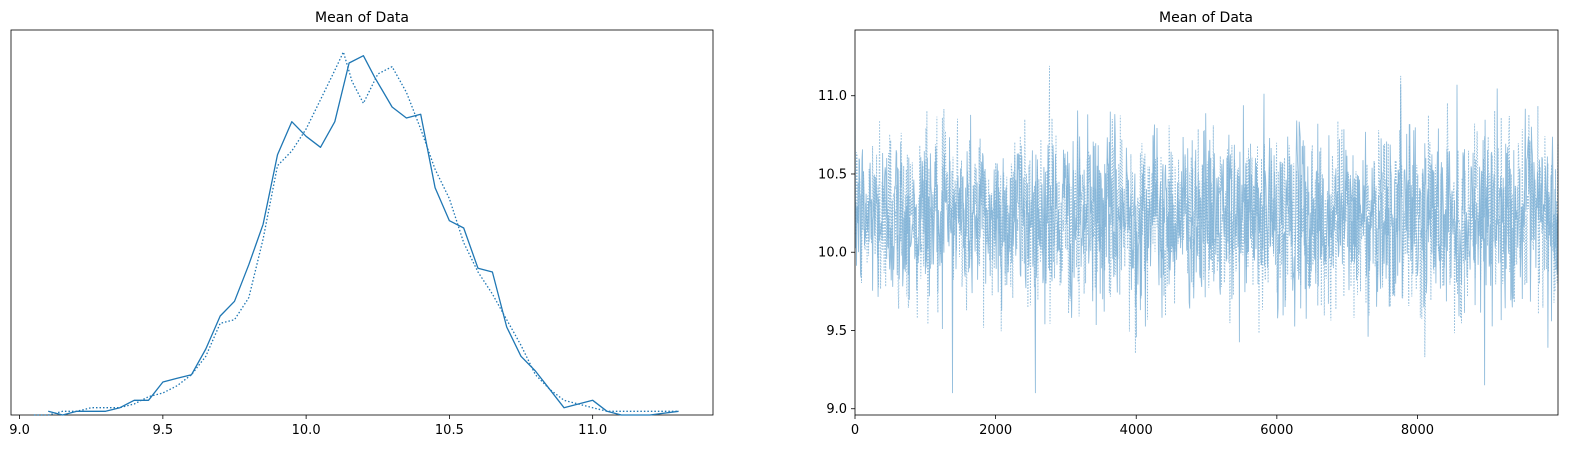 Image resolution: width=1569 pixels, height=449 pixels. I want to click on trace-x-tick-label: 2000, so click(995, 430).